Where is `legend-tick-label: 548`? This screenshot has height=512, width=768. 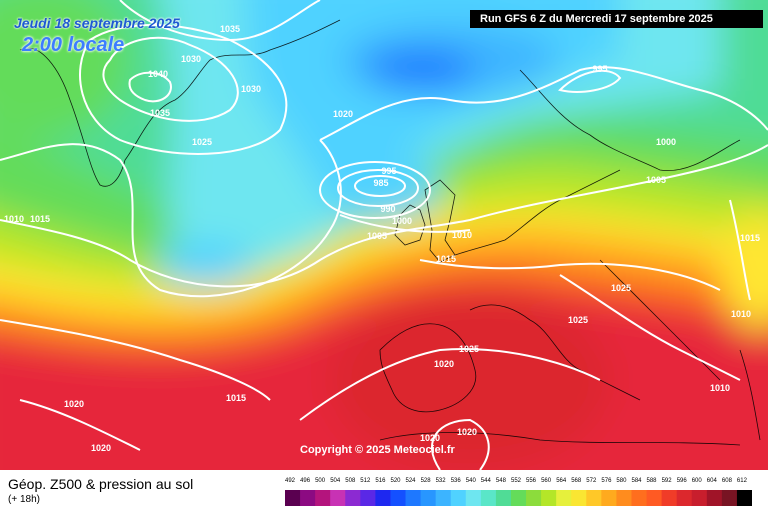 legend-tick-label: 548 is located at coordinates (500, 481).